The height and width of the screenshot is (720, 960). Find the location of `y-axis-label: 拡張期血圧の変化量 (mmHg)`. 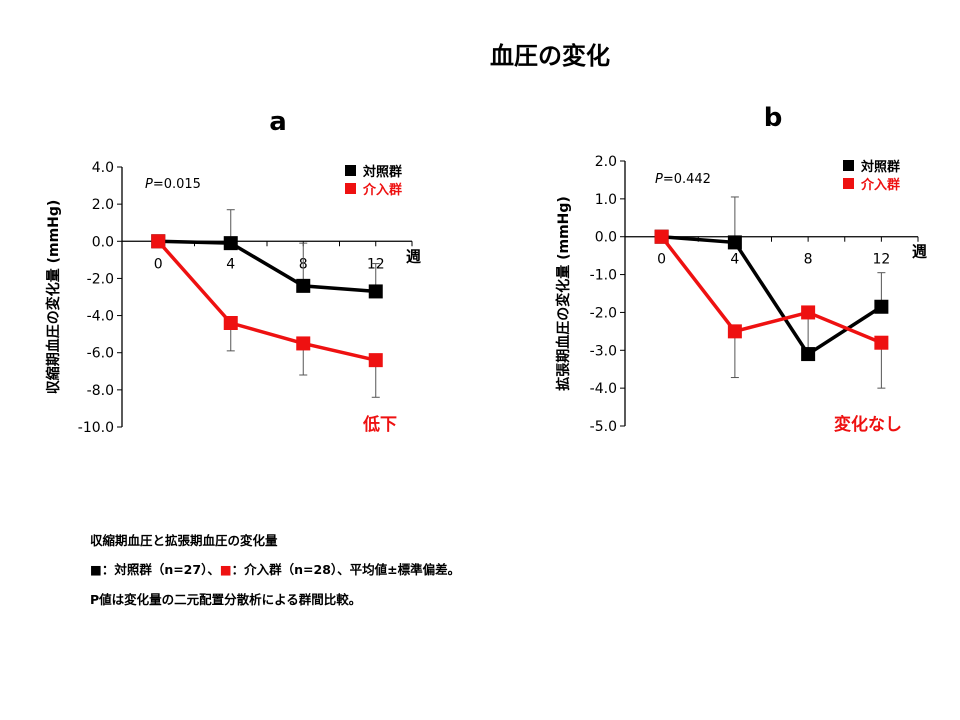

y-axis-label: 拡張期血圧の変化量 (mmHg) is located at coordinates (563, 293).